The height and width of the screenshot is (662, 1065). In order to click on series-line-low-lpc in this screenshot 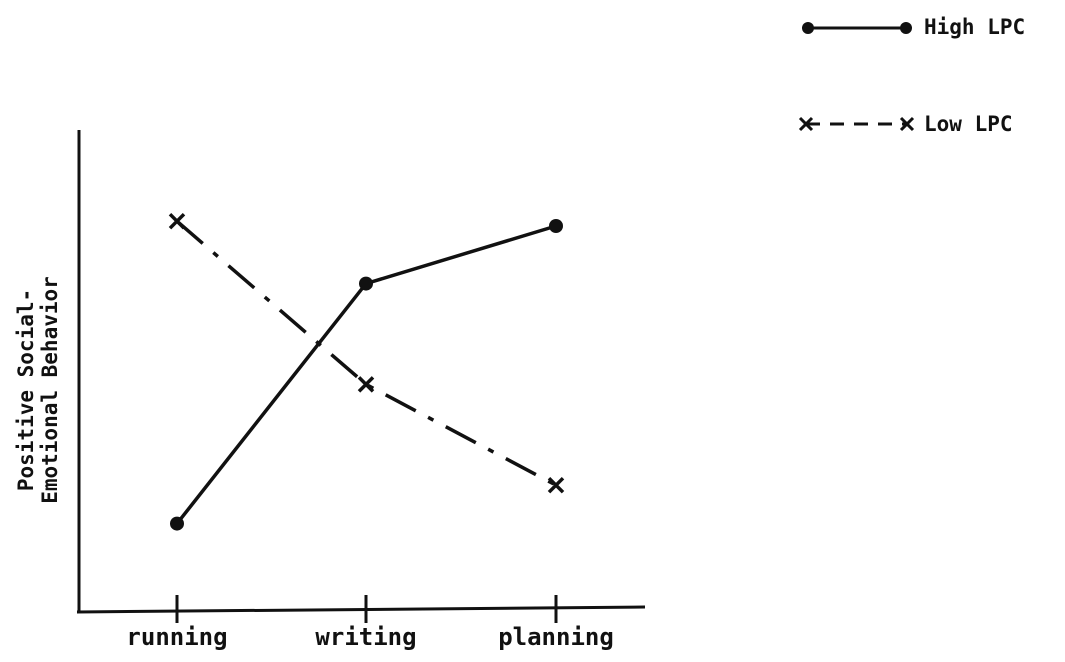, I will do `click(366, 353)`.